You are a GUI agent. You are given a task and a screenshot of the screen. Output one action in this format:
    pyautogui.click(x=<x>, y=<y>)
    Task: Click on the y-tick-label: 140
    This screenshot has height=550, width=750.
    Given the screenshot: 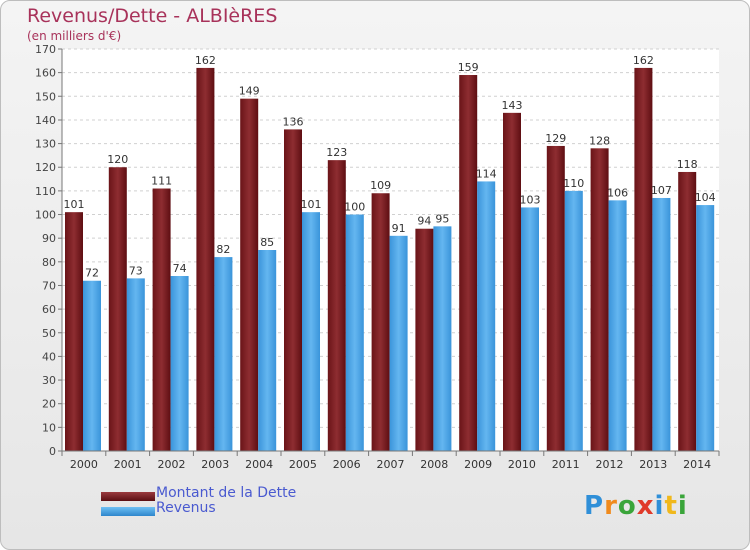 What is the action you would take?
    pyautogui.click(x=45, y=120)
    